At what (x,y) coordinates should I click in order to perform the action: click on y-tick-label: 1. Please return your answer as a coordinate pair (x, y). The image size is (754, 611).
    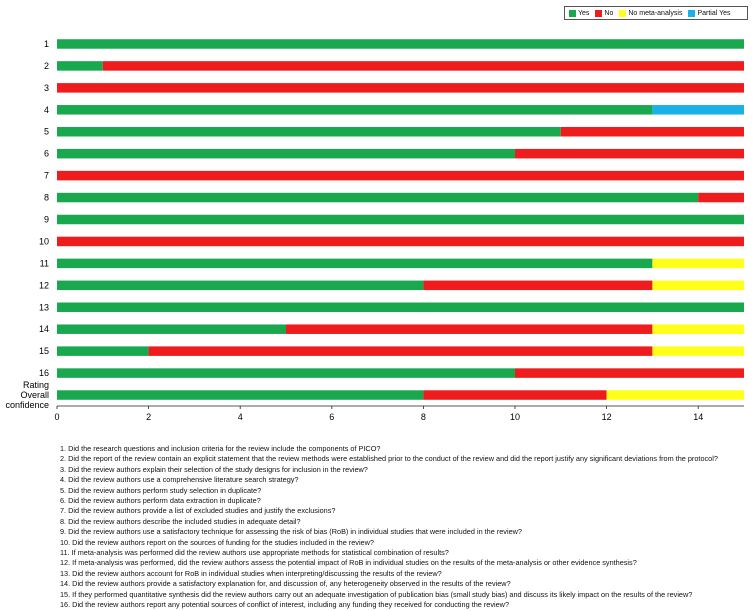
    Looking at the image, I should click on (46, 44).